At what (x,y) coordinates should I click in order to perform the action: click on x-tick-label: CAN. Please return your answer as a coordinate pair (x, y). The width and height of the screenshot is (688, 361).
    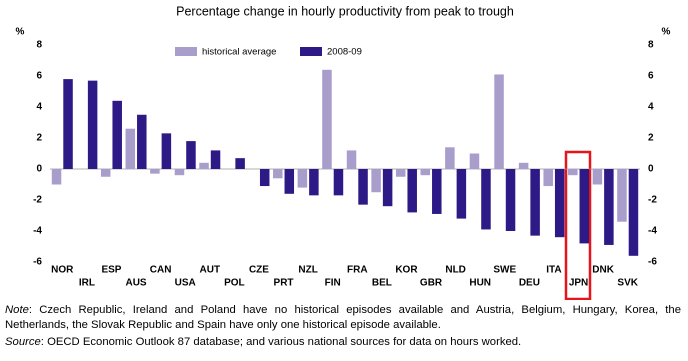
    Looking at the image, I should click on (161, 270).